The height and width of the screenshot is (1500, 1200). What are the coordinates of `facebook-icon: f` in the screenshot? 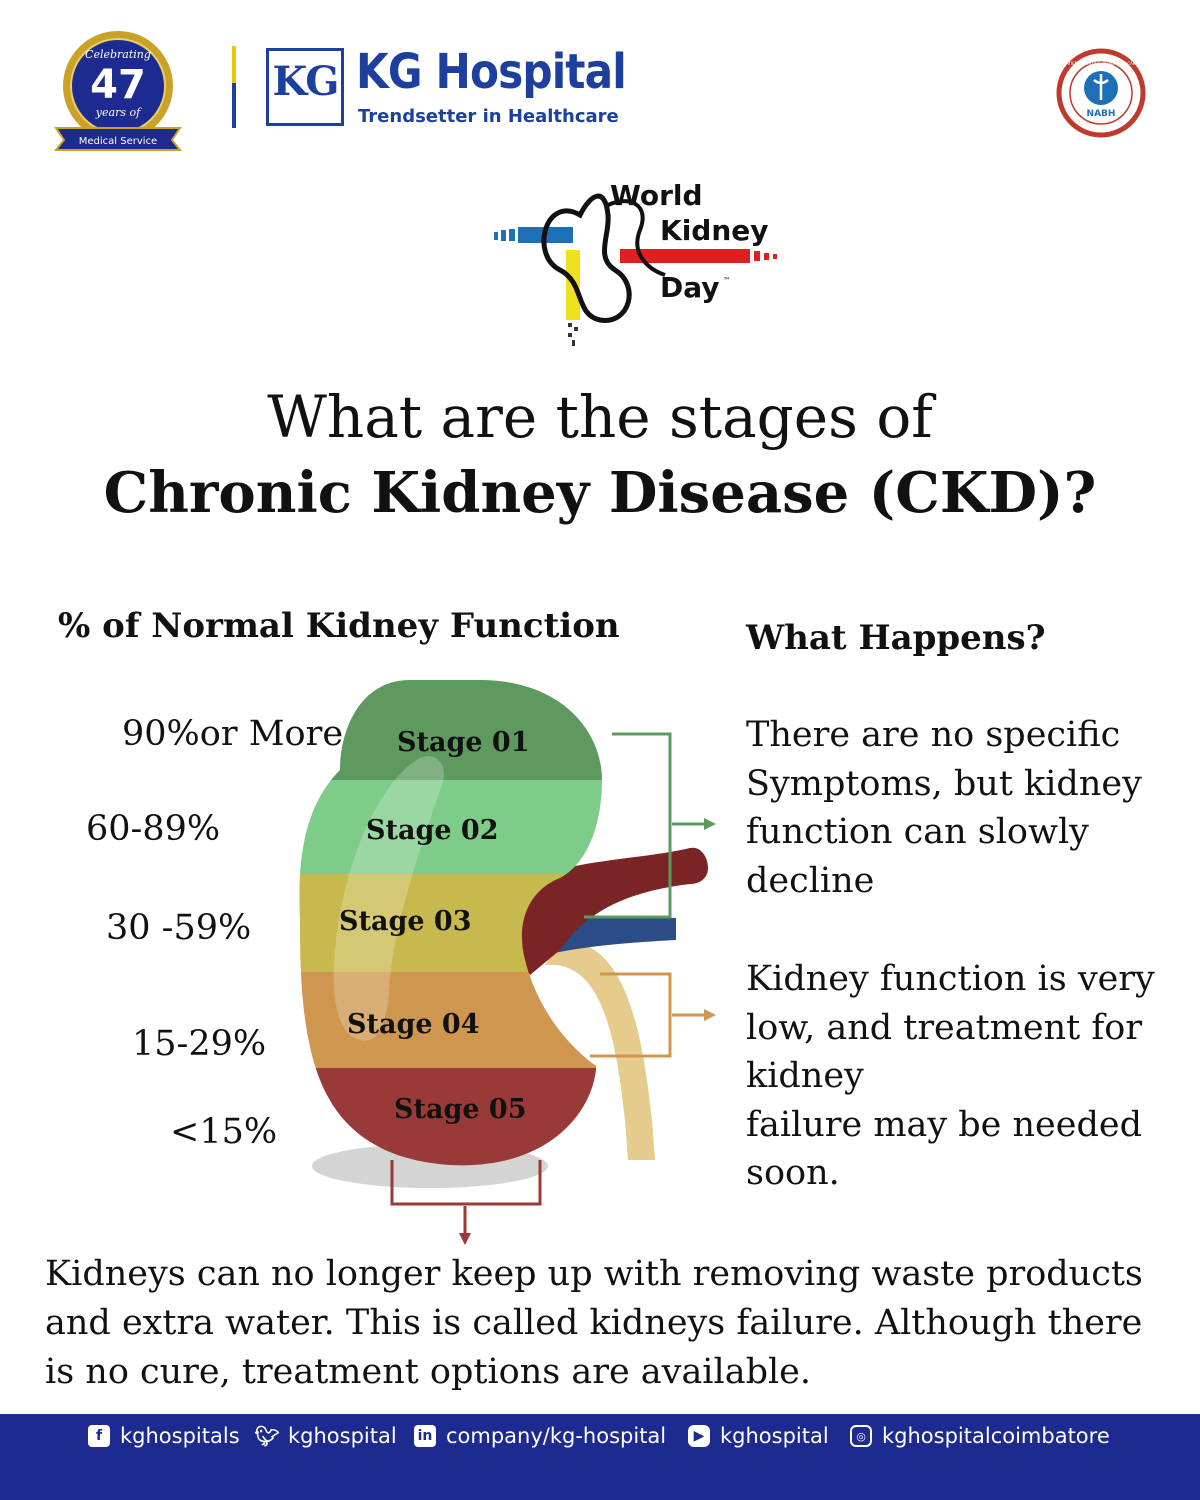 It's located at (99, 1436).